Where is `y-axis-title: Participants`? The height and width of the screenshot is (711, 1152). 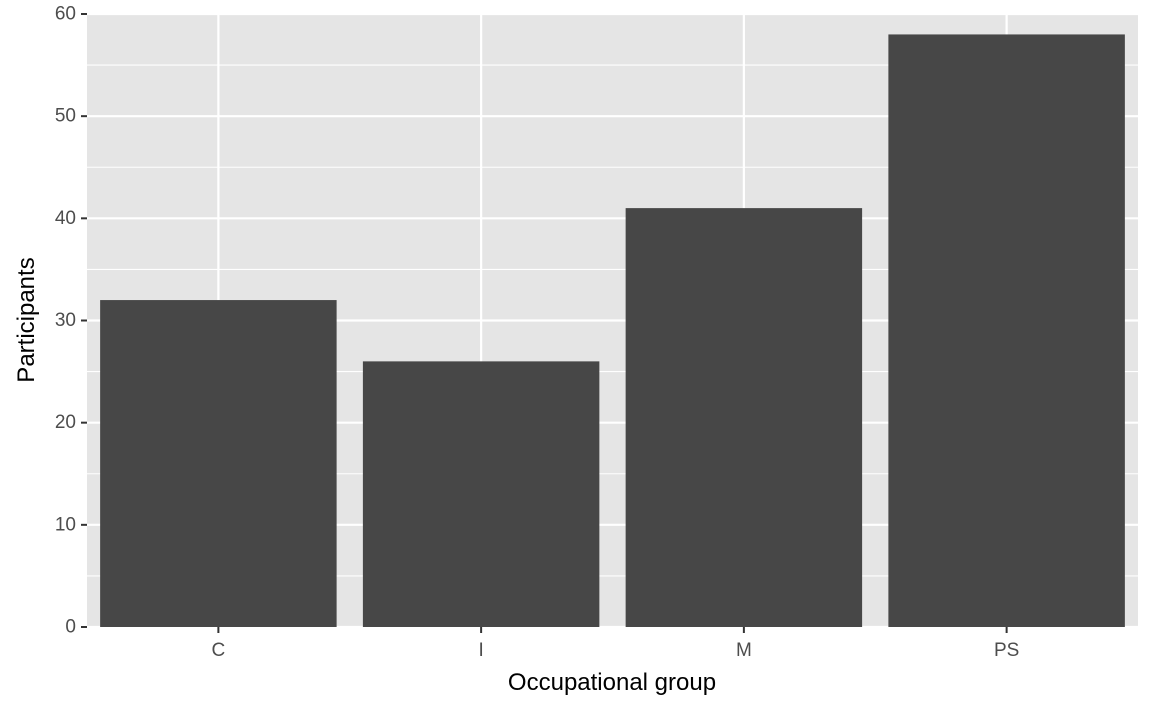
y-axis-title: Participants is located at coordinates (26, 319).